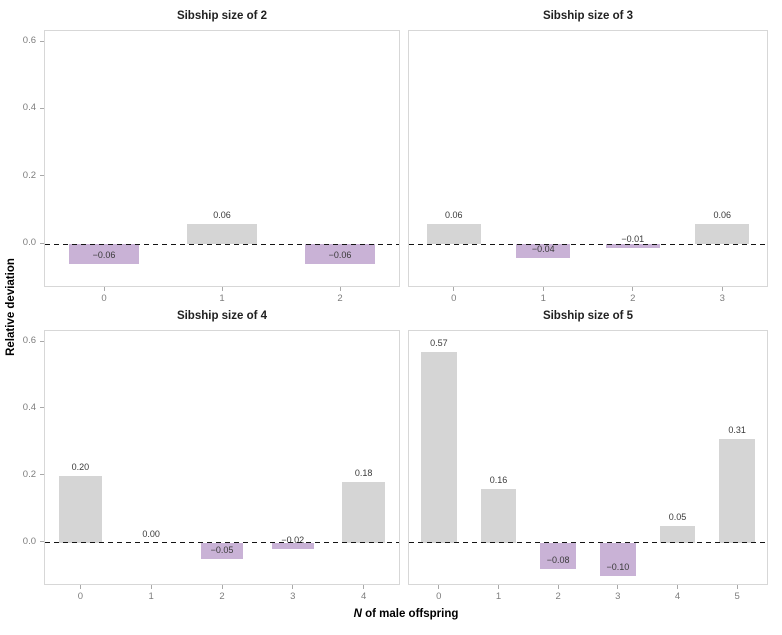  What do you see at coordinates (222, 316) in the screenshot?
I see `panel-title: Sibship size of 4` at bounding box center [222, 316].